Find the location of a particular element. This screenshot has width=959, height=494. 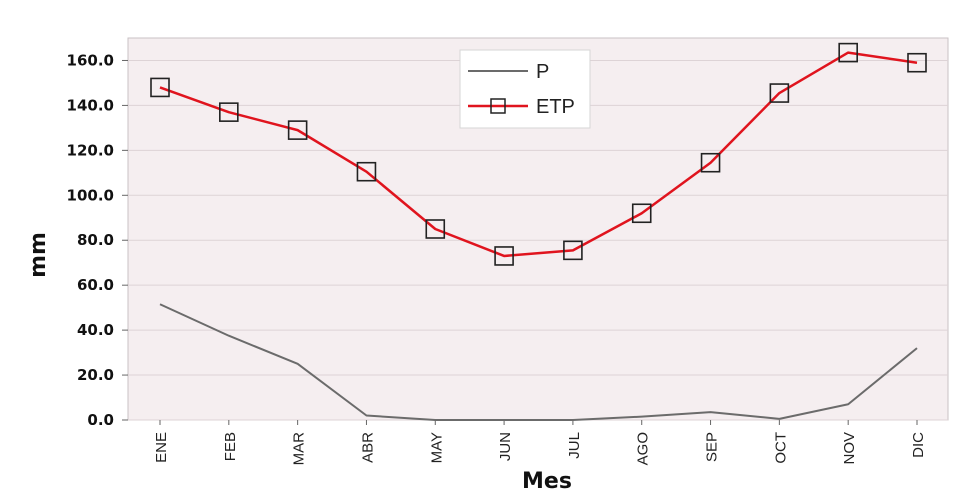

legend-box is located at coordinates (525, 89).